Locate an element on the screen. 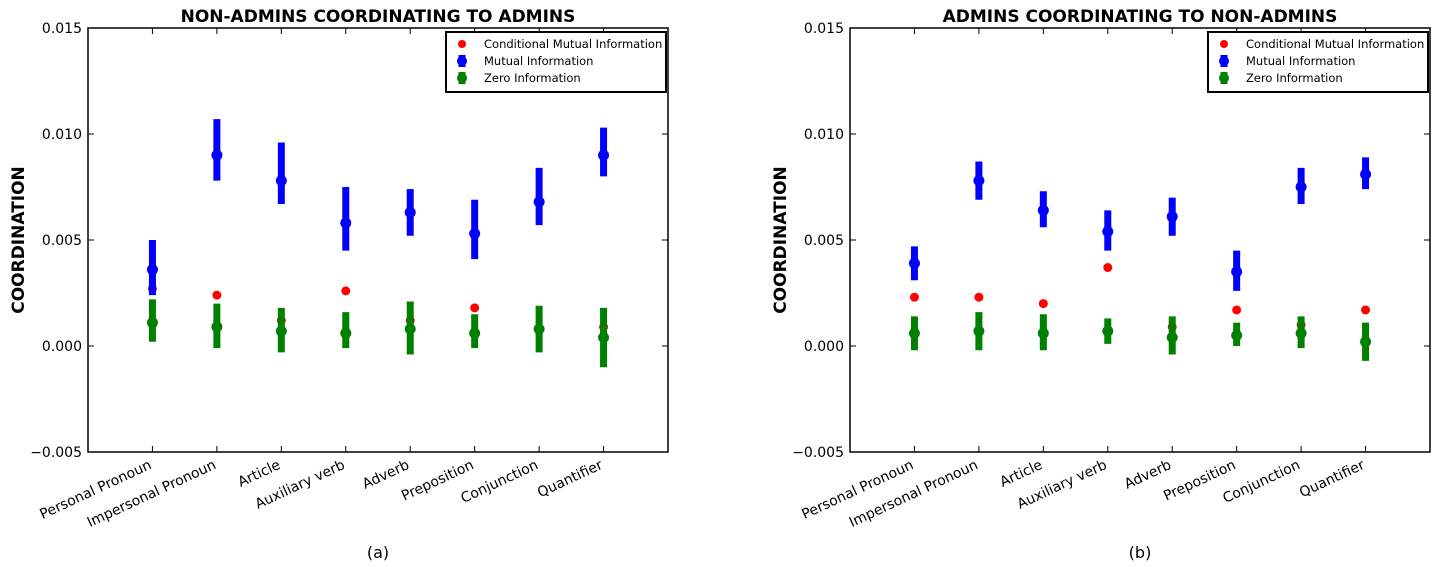 The height and width of the screenshot is (567, 1445). panel-label: (a) is located at coordinates (378, 552).